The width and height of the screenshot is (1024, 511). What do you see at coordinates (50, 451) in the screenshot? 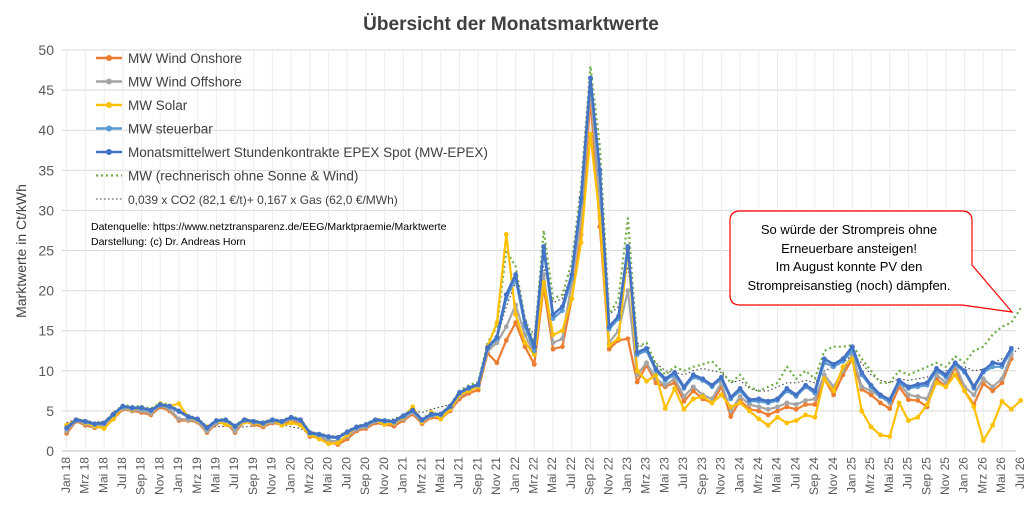
I see `y-tick-label: 0` at bounding box center [50, 451].